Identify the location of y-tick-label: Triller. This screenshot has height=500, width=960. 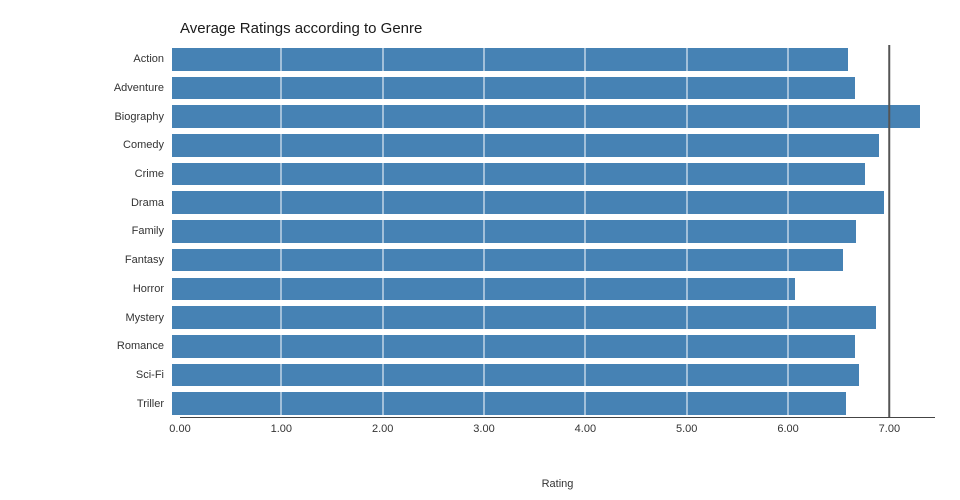
(150, 403).